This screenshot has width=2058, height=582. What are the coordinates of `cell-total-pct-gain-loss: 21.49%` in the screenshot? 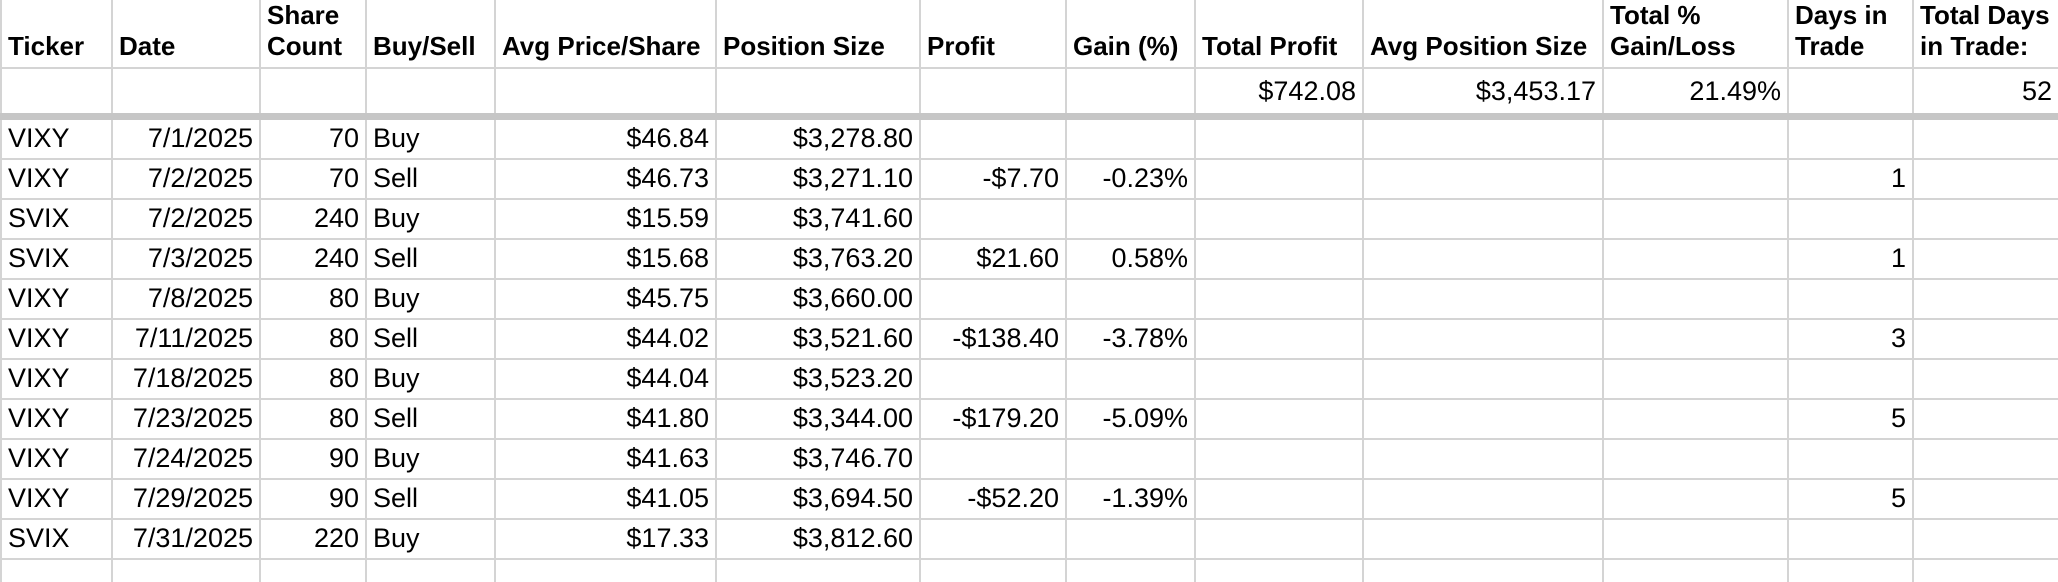 It's located at (1696, 91).